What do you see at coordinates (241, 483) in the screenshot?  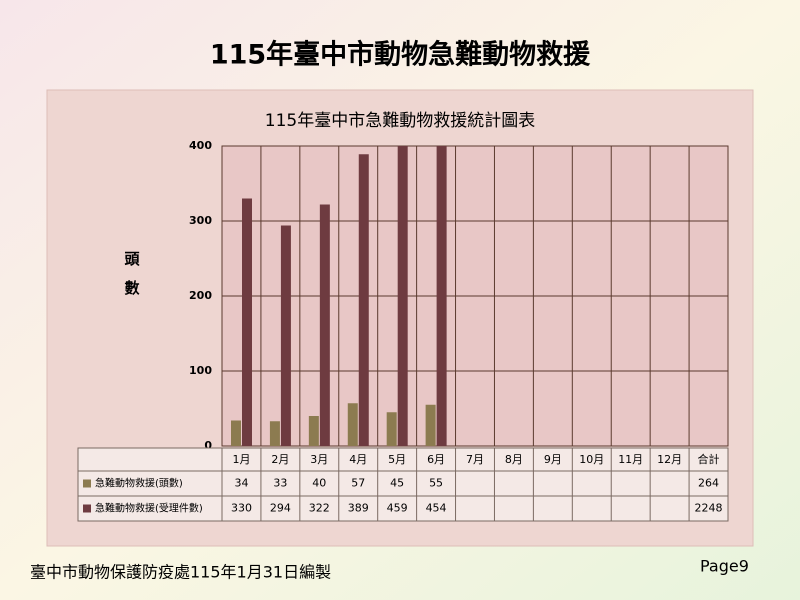 I see `table-cell: 34` at bounding box center [241, 483].